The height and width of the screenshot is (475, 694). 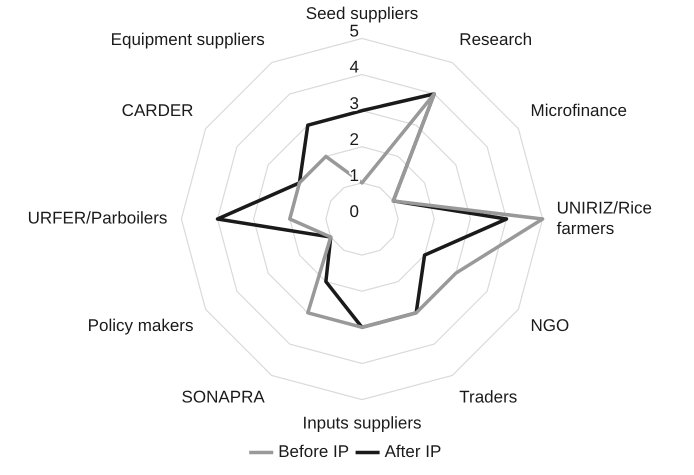 What do you see at coordinates (550, 326) in the screenshot?
I see `spoke-label: NGO` at bounding box center [550, 326].